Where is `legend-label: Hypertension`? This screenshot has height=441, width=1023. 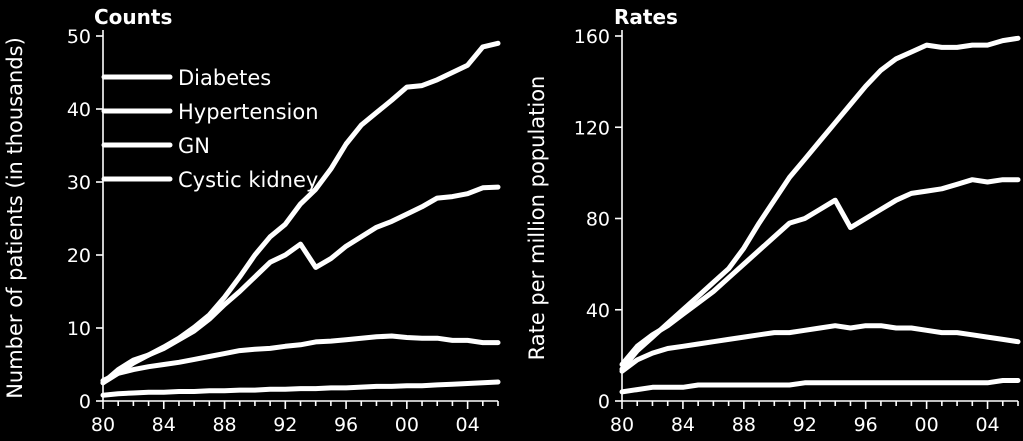
legend-label: Hypertension is located at coordinates (248, 112).